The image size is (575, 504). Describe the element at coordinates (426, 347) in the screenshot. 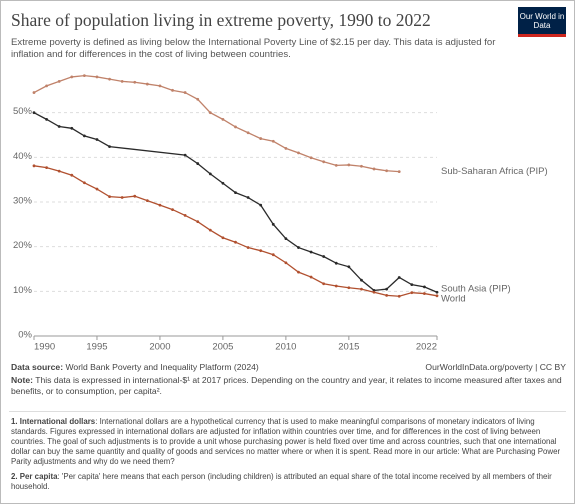

I see `x-tick-label: 2022` at that location.